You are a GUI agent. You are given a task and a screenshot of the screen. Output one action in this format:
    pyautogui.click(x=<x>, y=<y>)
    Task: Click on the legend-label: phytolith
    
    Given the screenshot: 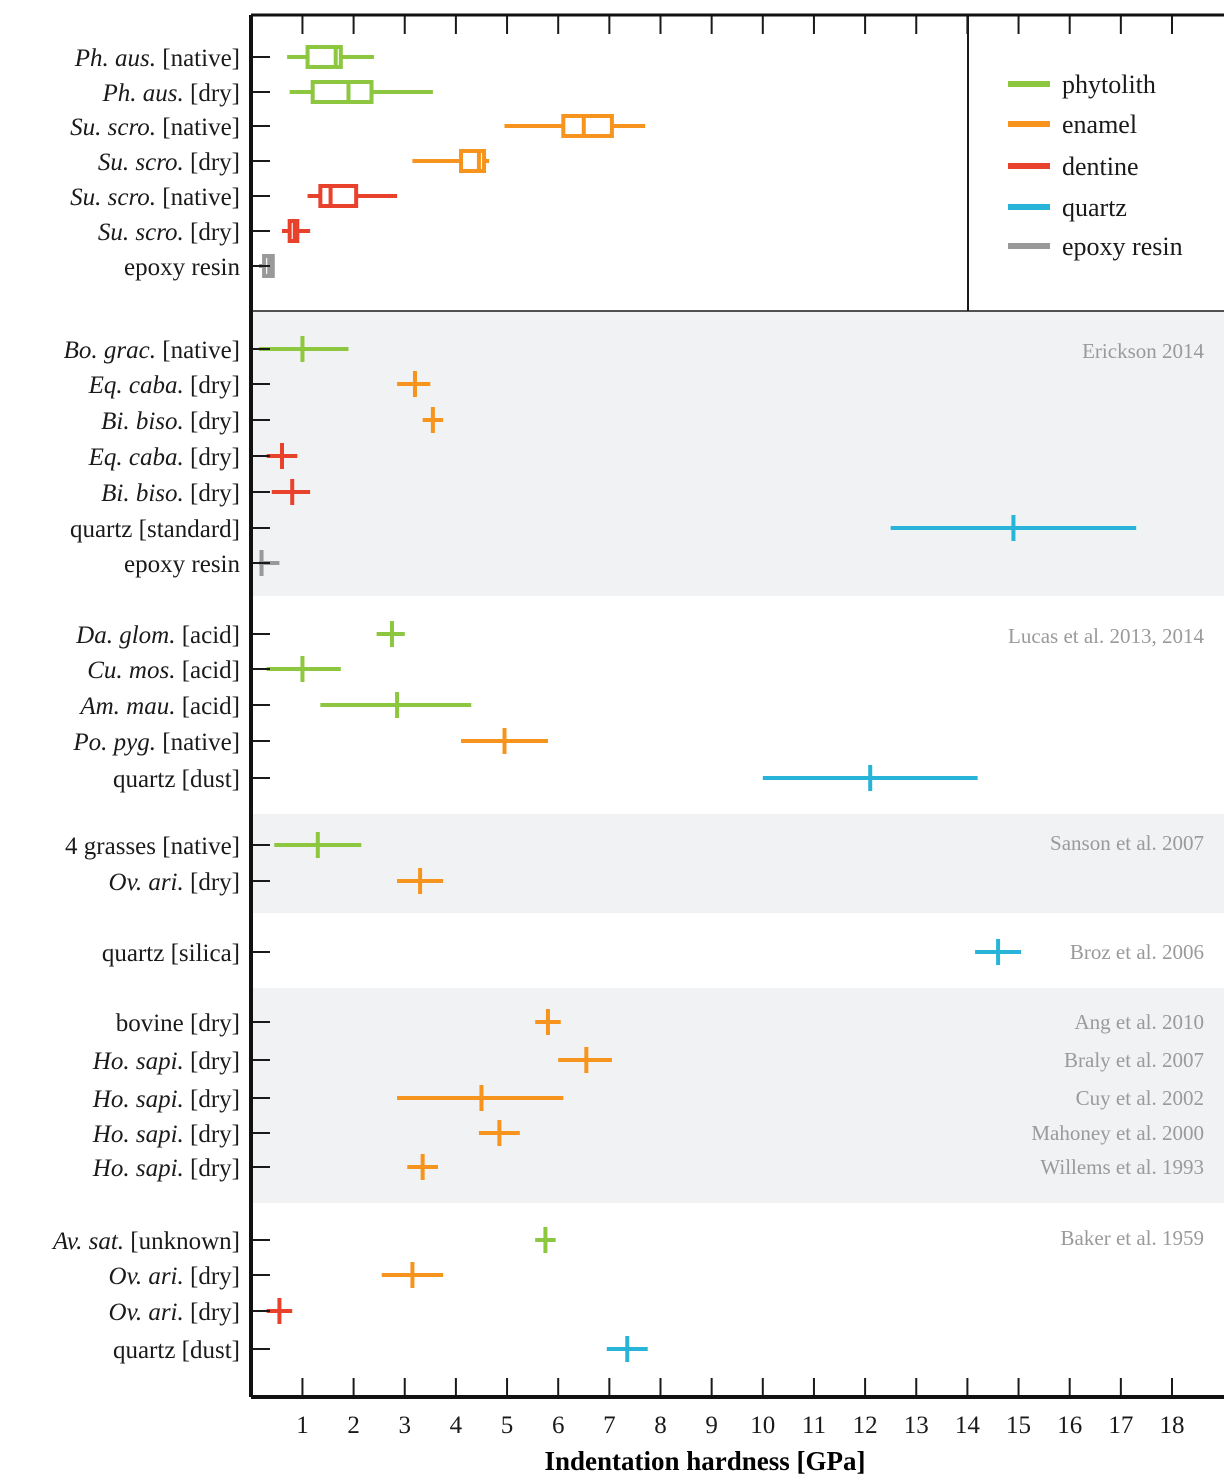 What is the action you would take?
    pyautogui.click(x=1109, y=84)
    